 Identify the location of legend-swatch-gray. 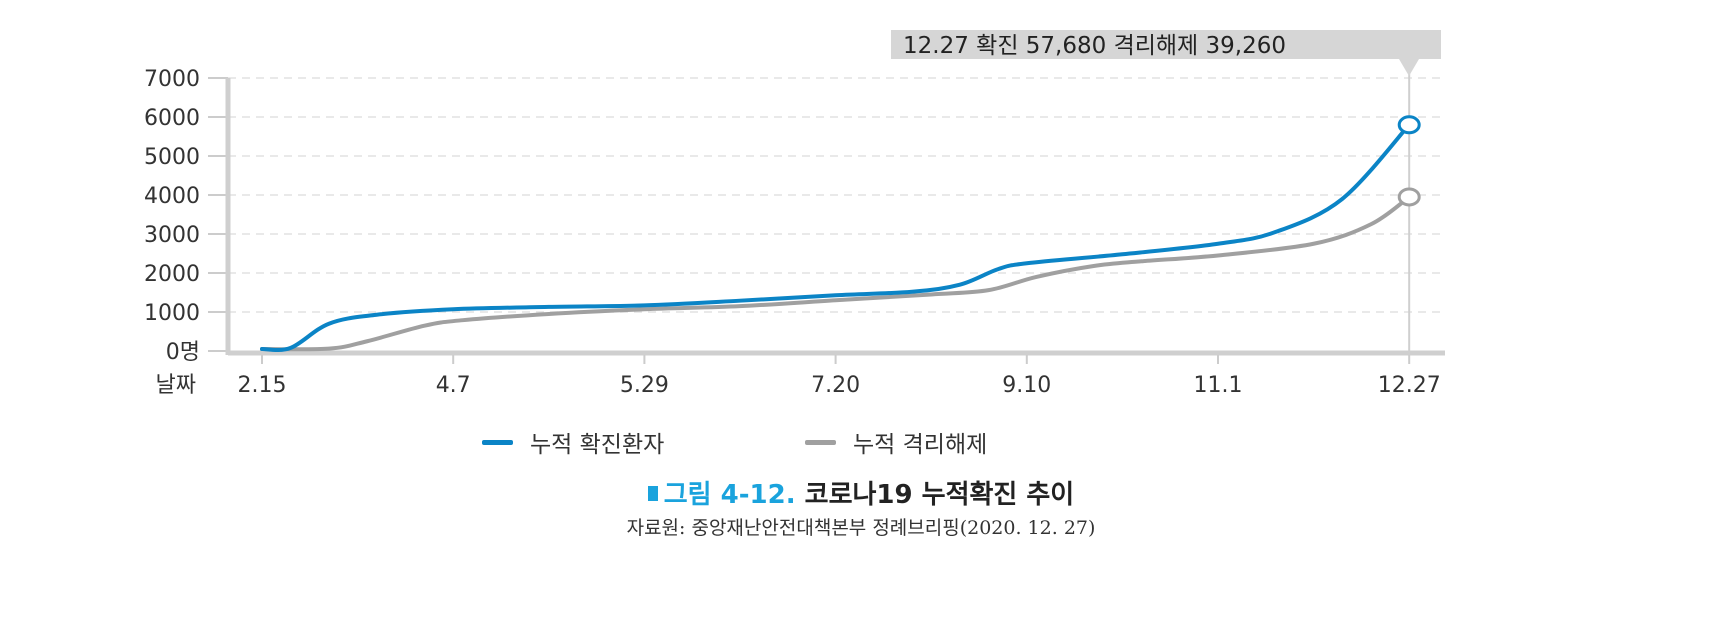
(820, 442).